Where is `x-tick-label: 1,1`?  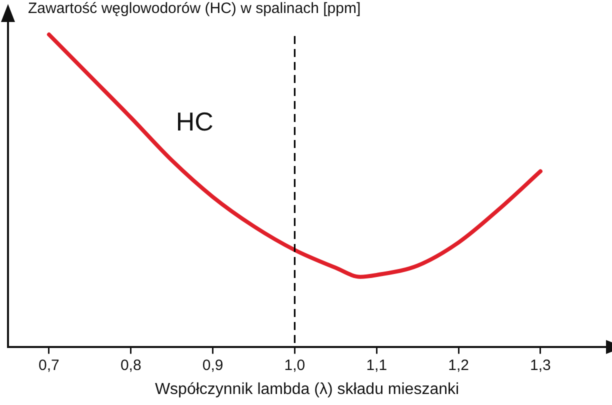 x-tick-label: 1,1 is located at coordinates (377, 365).